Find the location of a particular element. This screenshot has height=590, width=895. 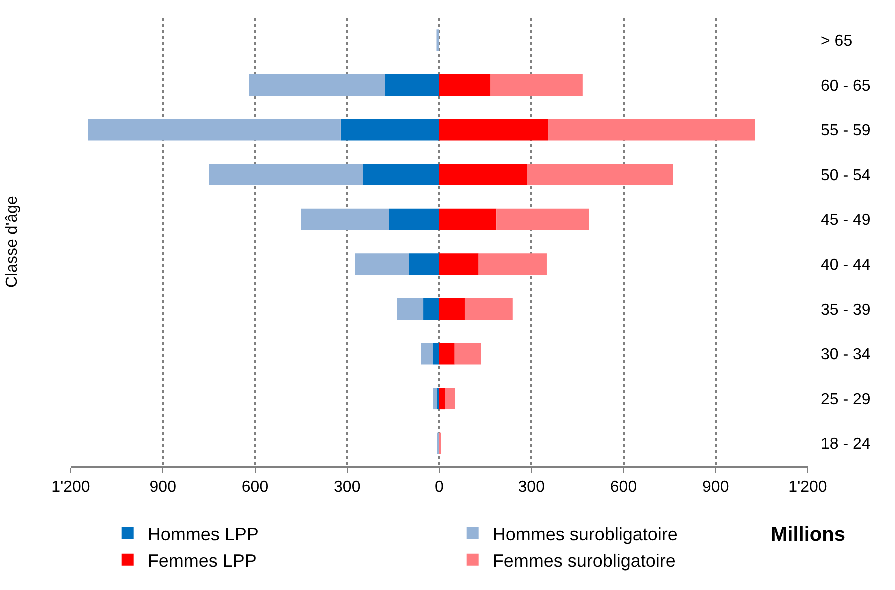

y-axis-title: Classe d'âge is located at coordinates (13, 242).